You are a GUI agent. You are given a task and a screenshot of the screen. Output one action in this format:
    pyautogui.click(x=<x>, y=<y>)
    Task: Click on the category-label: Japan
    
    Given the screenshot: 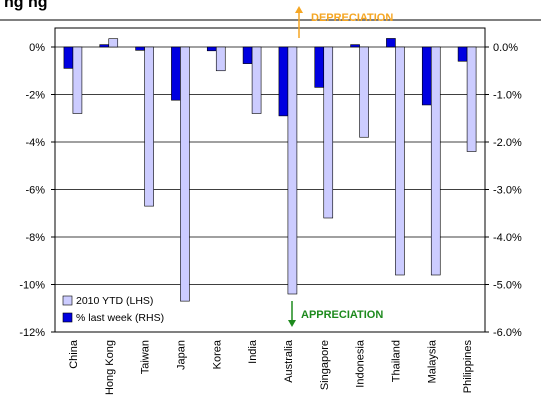 What is the action you would take?
    pyautogui.click(x=181, y=355)
    